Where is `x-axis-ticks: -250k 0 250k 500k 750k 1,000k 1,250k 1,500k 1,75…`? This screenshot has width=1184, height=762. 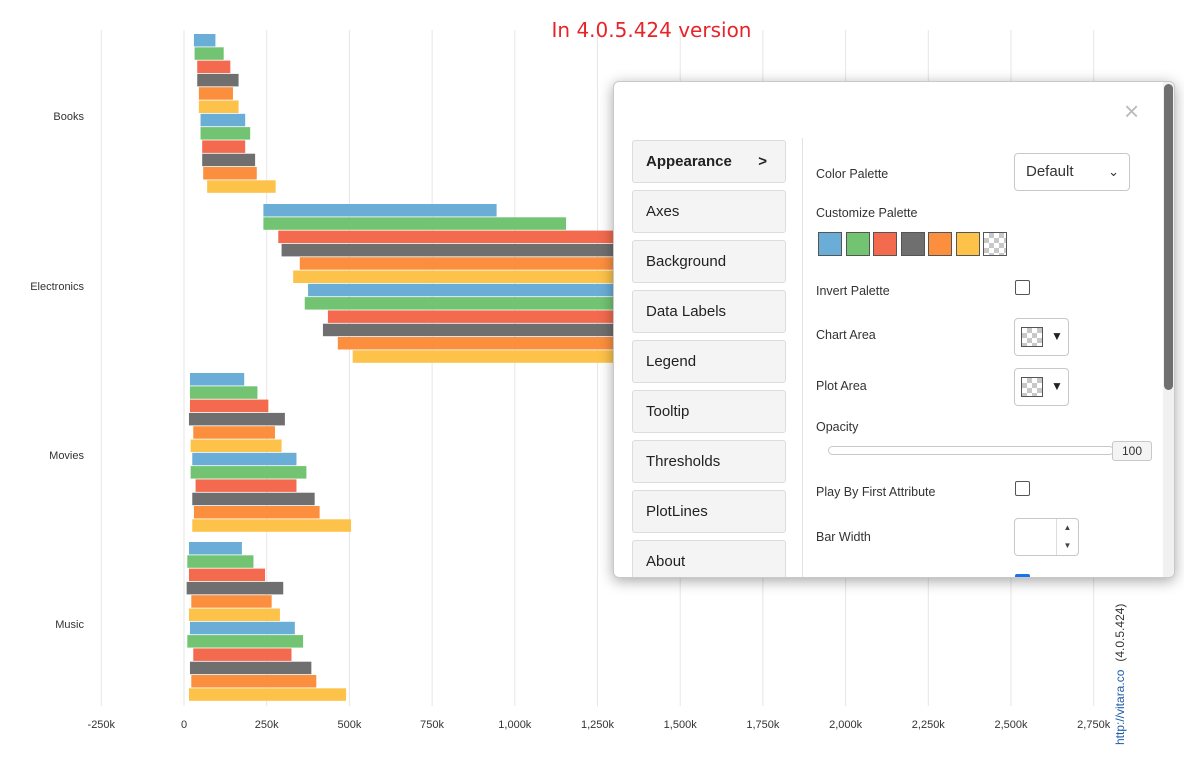
x-axis-ticks: -250k 0 250k 500k 750k 1,000k 1,250k 1,500k 1,75… is located at coordinates (599, 725).